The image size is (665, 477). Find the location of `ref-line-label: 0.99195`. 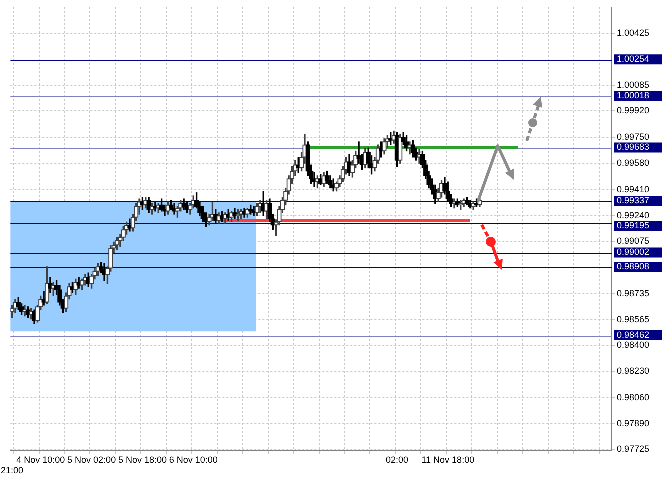

ref-line-label: 0.99195 is located at coordinates (633, 225).